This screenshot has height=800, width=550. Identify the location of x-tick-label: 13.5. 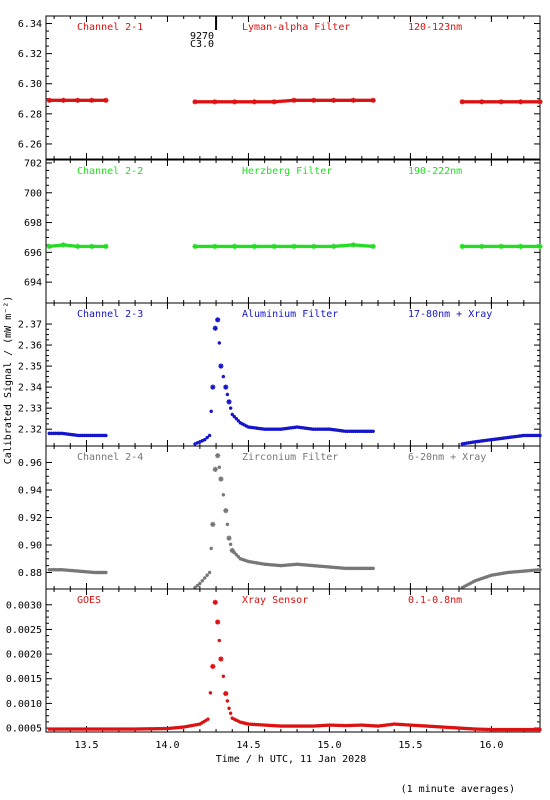
(86, 745).